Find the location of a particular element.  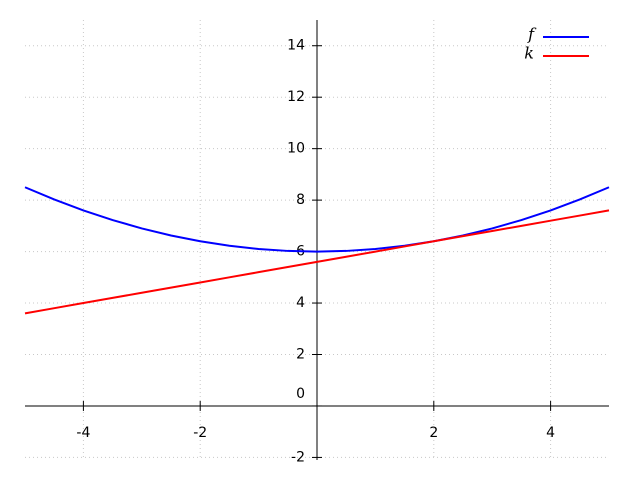

y-tick-label: 0 is located at coordinates (300, 394).